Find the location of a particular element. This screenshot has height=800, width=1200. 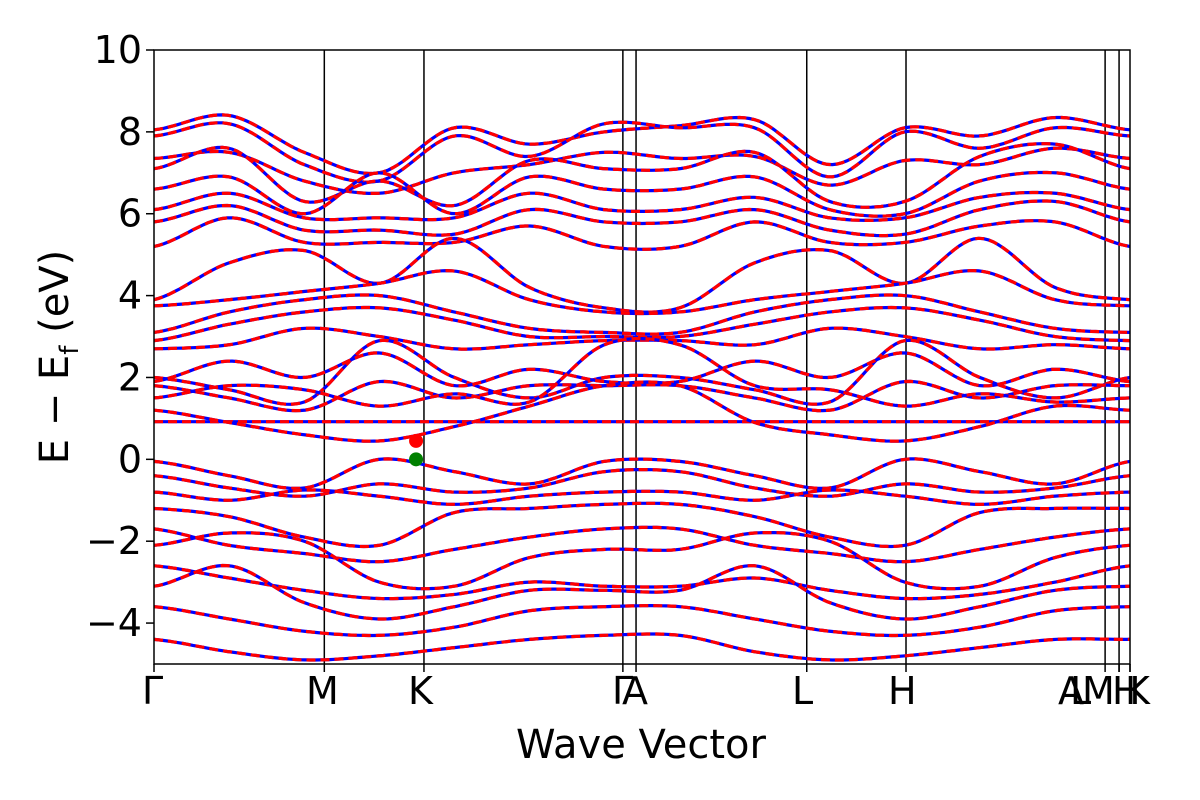

x-axis: Γ M K ΓA L H ALMHK is located at coordinates (646, 688).